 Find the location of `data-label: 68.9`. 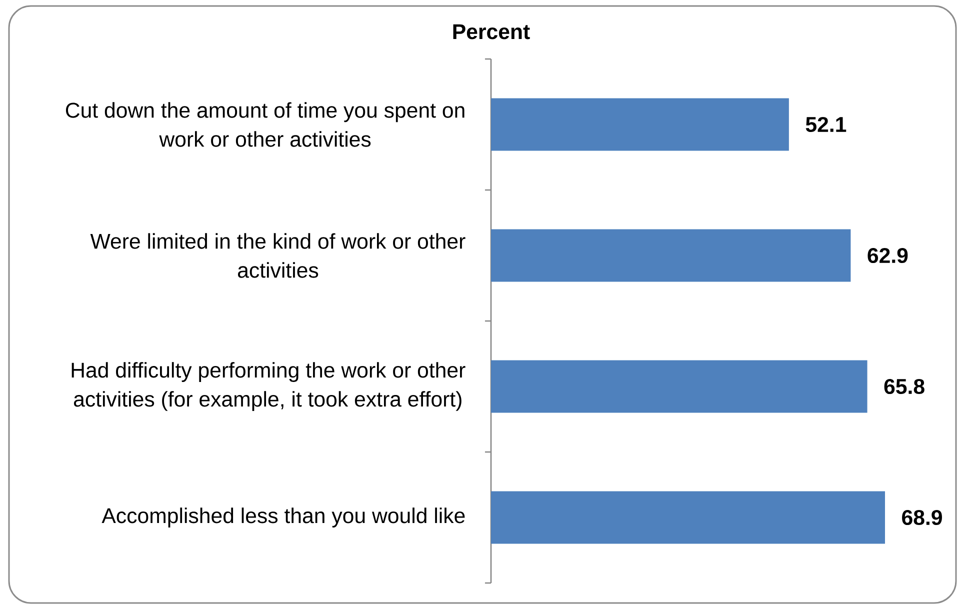

data-label: 68.9 is located at coordinates (922, 518).